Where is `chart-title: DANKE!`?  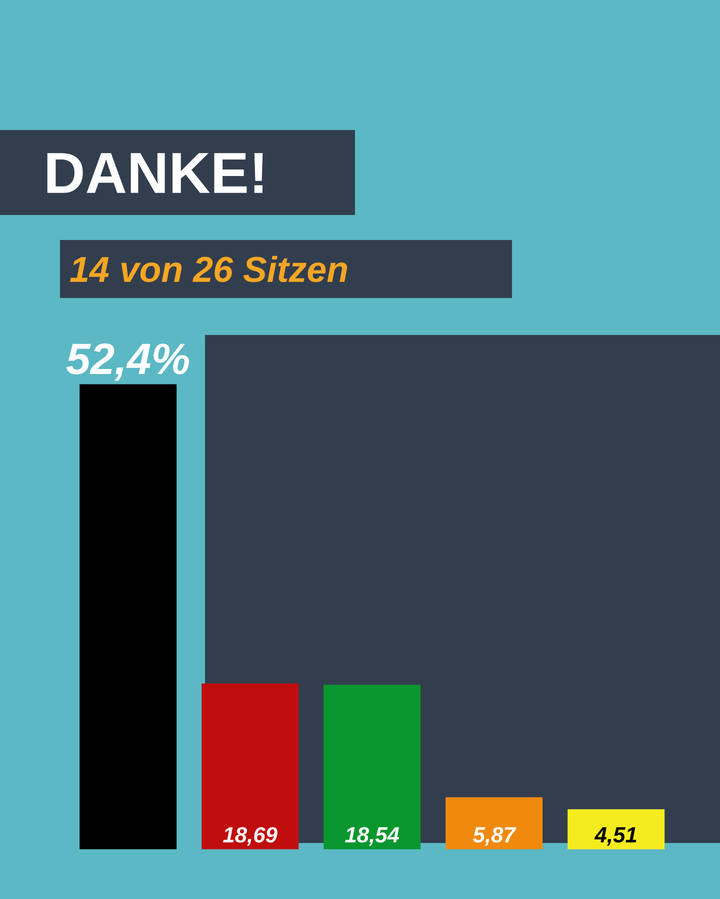 chart-title: DANKE! is located at coordinates (155, 173).